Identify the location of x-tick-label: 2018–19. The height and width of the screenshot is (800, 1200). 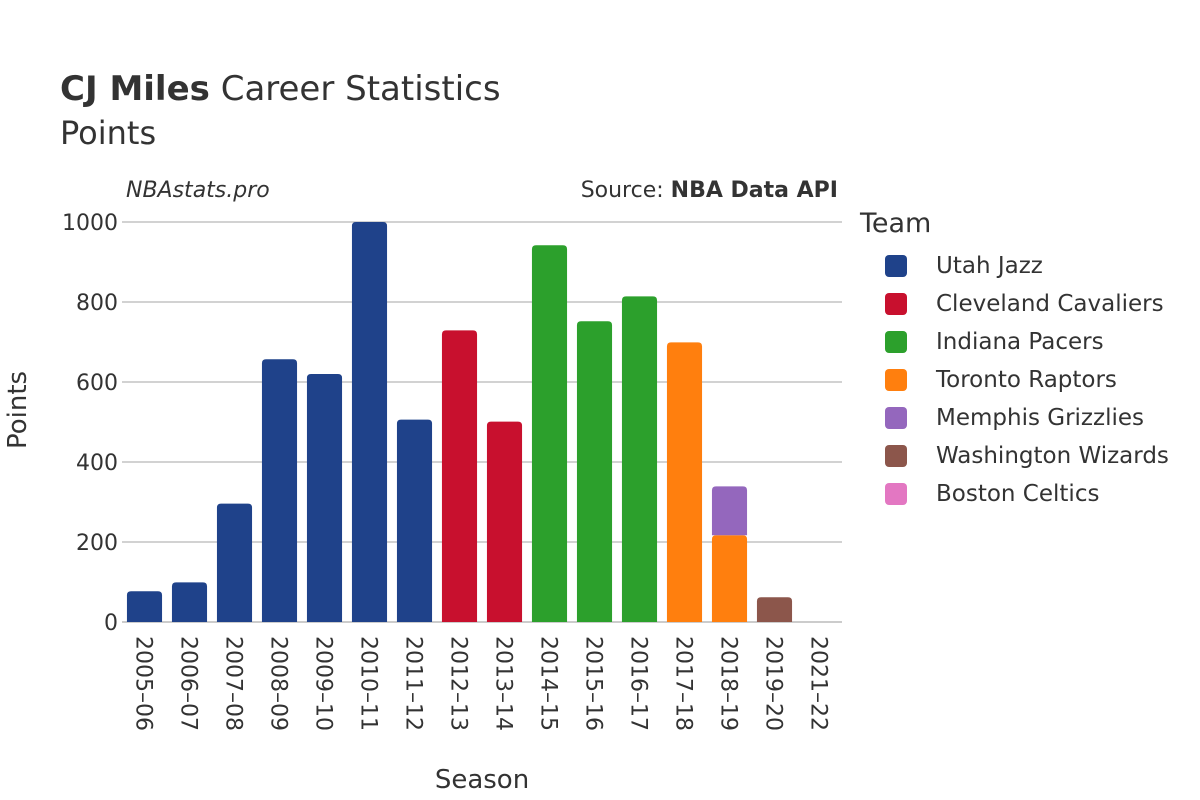
(728, 683).